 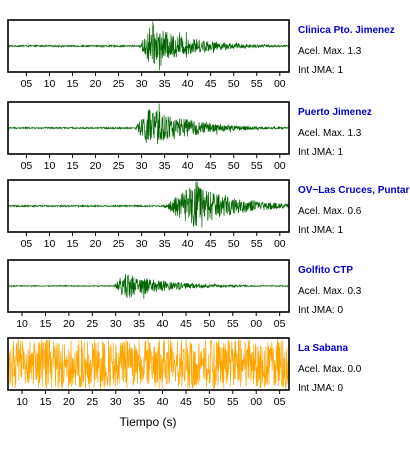 I want to click on station-name: Puerto Jimenez, so click(x=335, y=112).